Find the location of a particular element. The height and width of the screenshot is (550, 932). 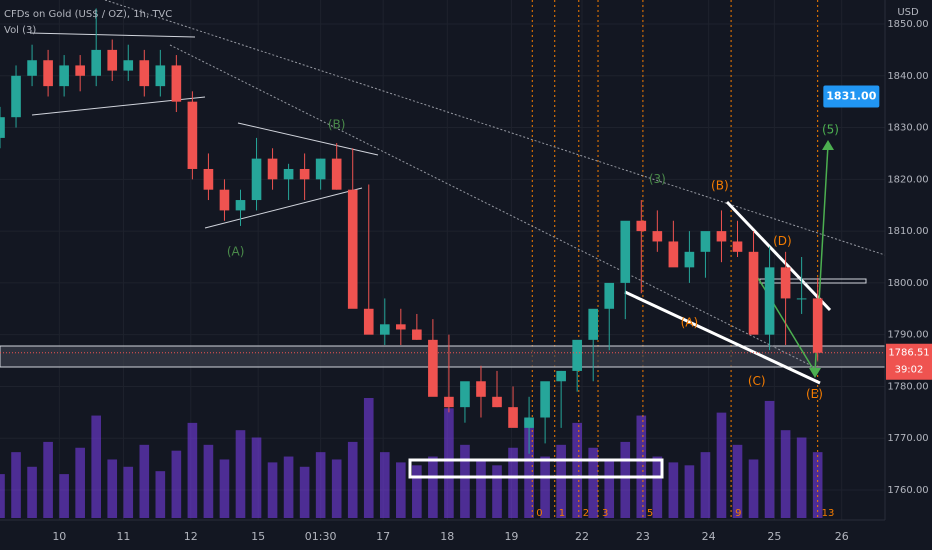

x-tick-label: 26 is located at coordinates (842, 536).